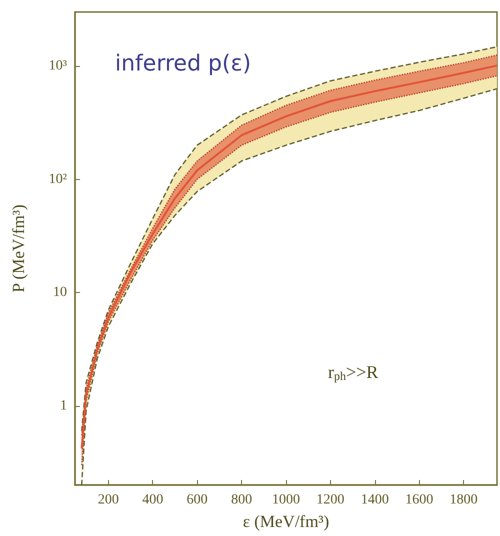  I want to click on x-tick-label: 1600, so click(419, 500).